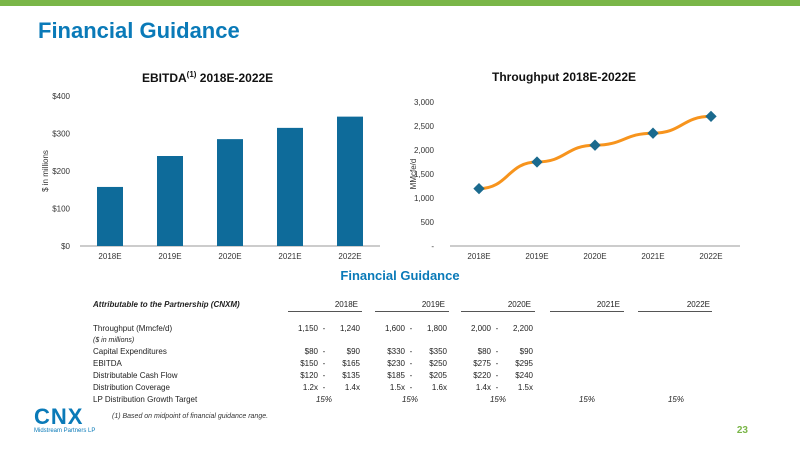 This screenshot has height=450, width=800. Describe the element at coordinates (424, 126) in the screenshot. I see `throughput-y-tick-label: 2,500` at that location.